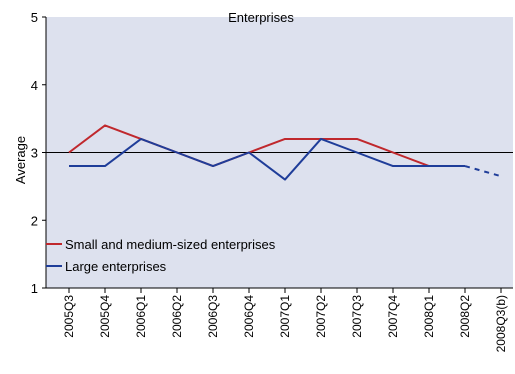  Describe the element at coordinates (483, 171) in the screenshot. I see `series-line-2-projection` at that location.